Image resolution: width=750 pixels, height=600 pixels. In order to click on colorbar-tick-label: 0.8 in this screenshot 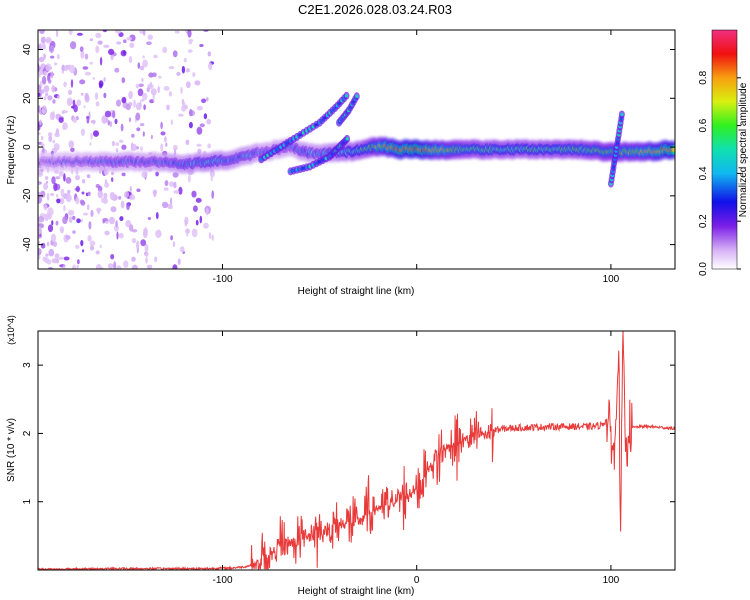, I will do `click(703, 77)`.